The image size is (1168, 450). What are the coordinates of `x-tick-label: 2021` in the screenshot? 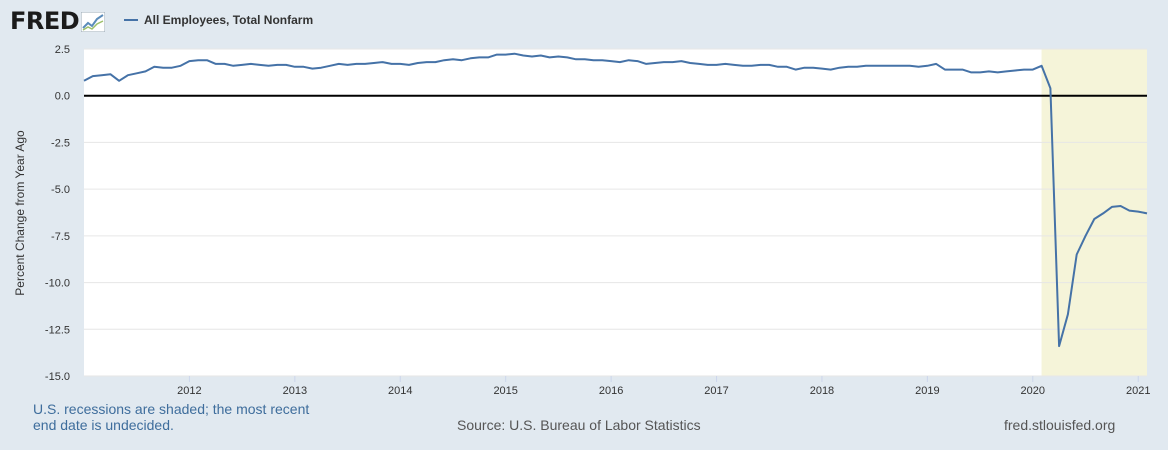 It's located at (1138, 391).